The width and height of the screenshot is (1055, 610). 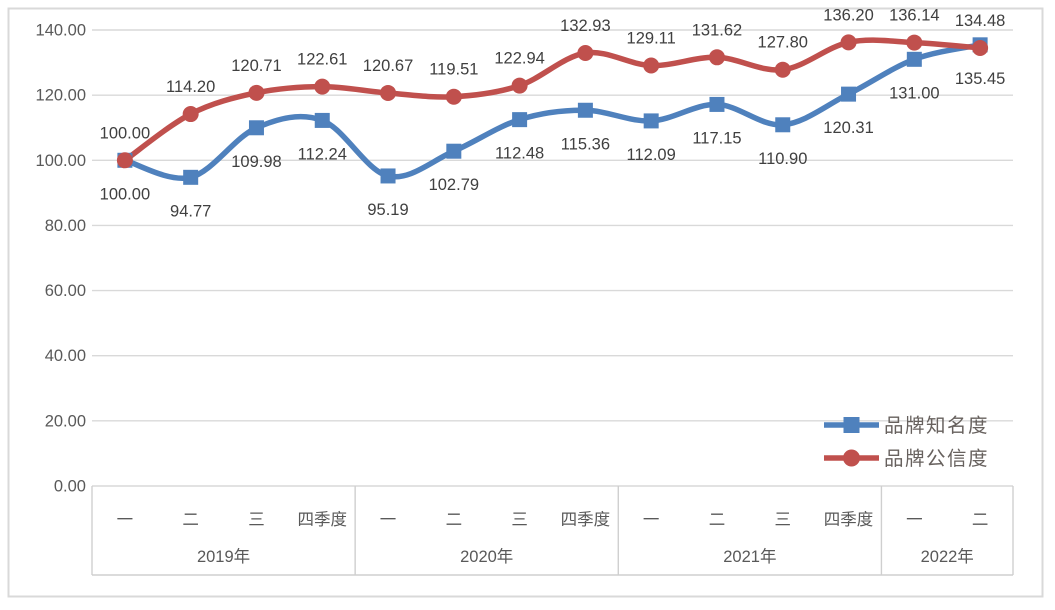 What do you see at coordinates (980, 21) in the screenshot?
I see `data-label: 134.48` at bounding box center [980, 21].